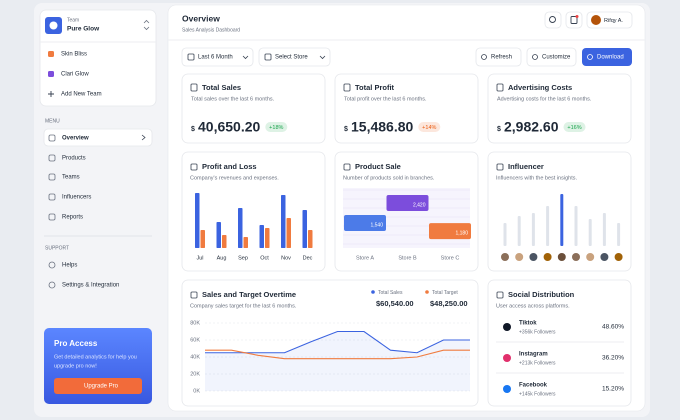 This screenshot has width=680, height=420. I want to click on change: +16%, so click(574, 128).